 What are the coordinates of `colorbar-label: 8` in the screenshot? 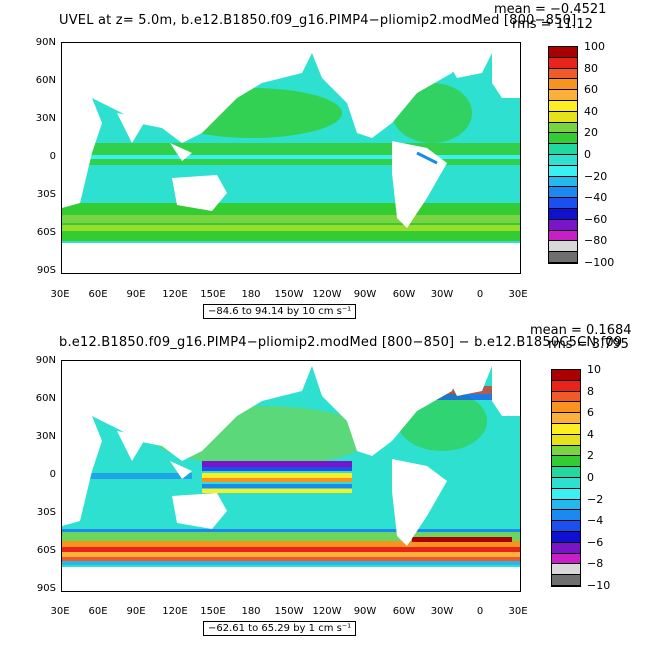 It's located at (590, 391).